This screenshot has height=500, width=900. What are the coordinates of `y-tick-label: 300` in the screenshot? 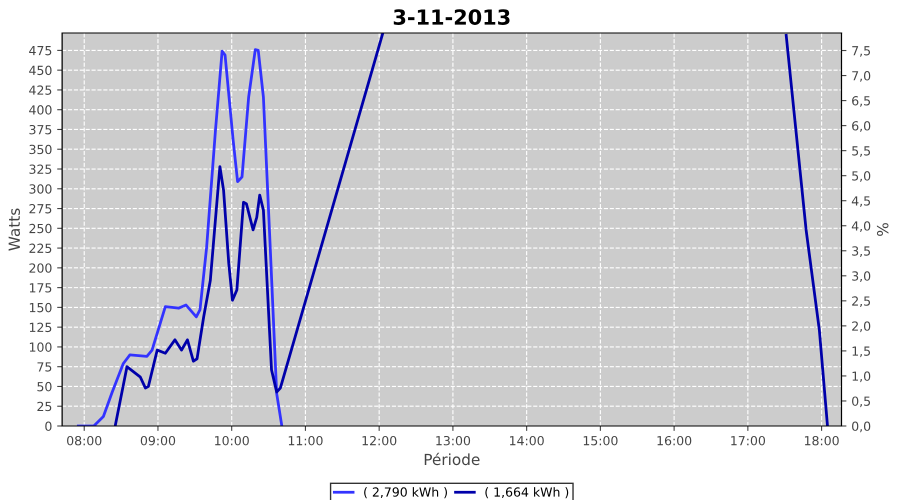 It's located at (40, 189).